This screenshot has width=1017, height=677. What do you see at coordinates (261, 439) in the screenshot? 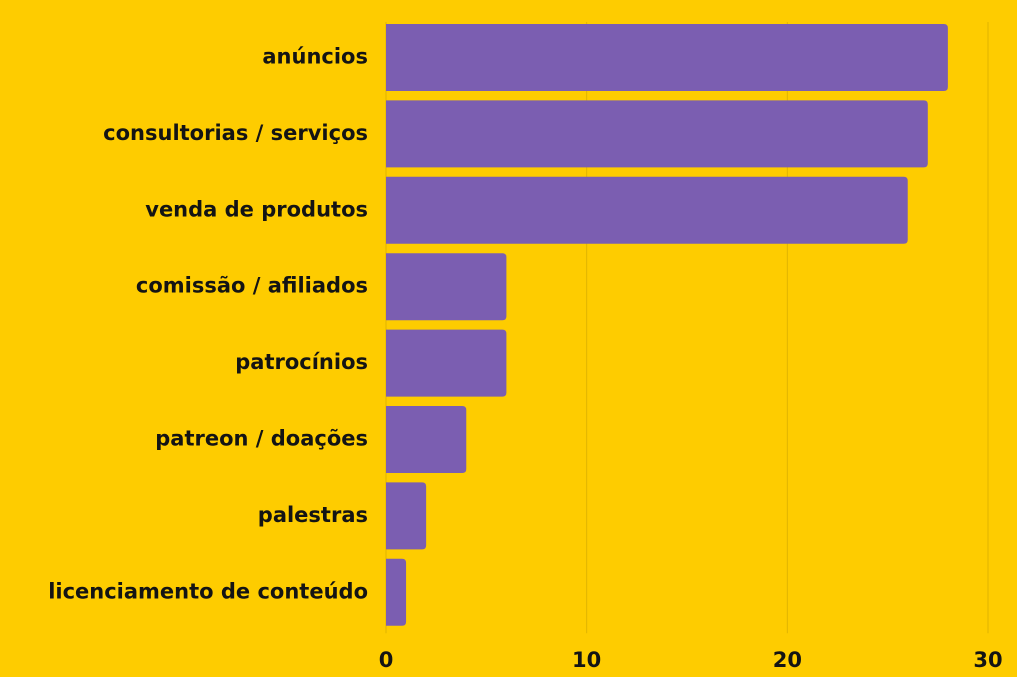
I see `category-label: patreon / doações` at bounding box center [261, 439].